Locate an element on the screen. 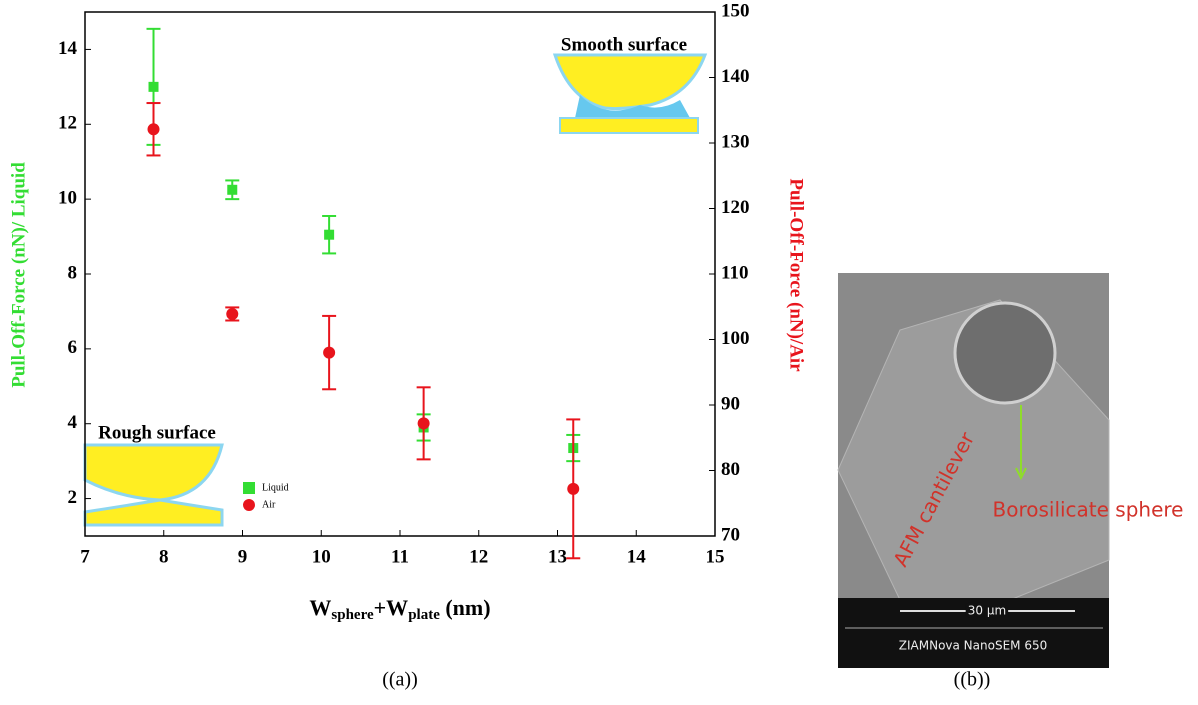 The height and width of the screenshot is (705, 1198). legend-label: Liquid is located at coordinates (275, 487).